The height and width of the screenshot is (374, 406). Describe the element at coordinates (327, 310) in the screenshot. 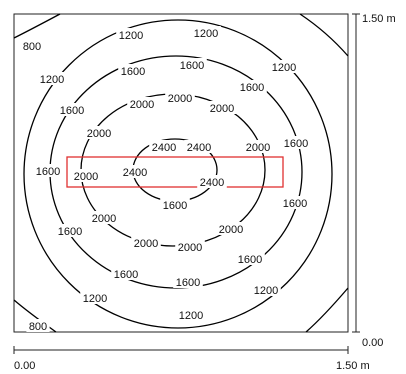

I see `contour-800-bottom-right` at that location.